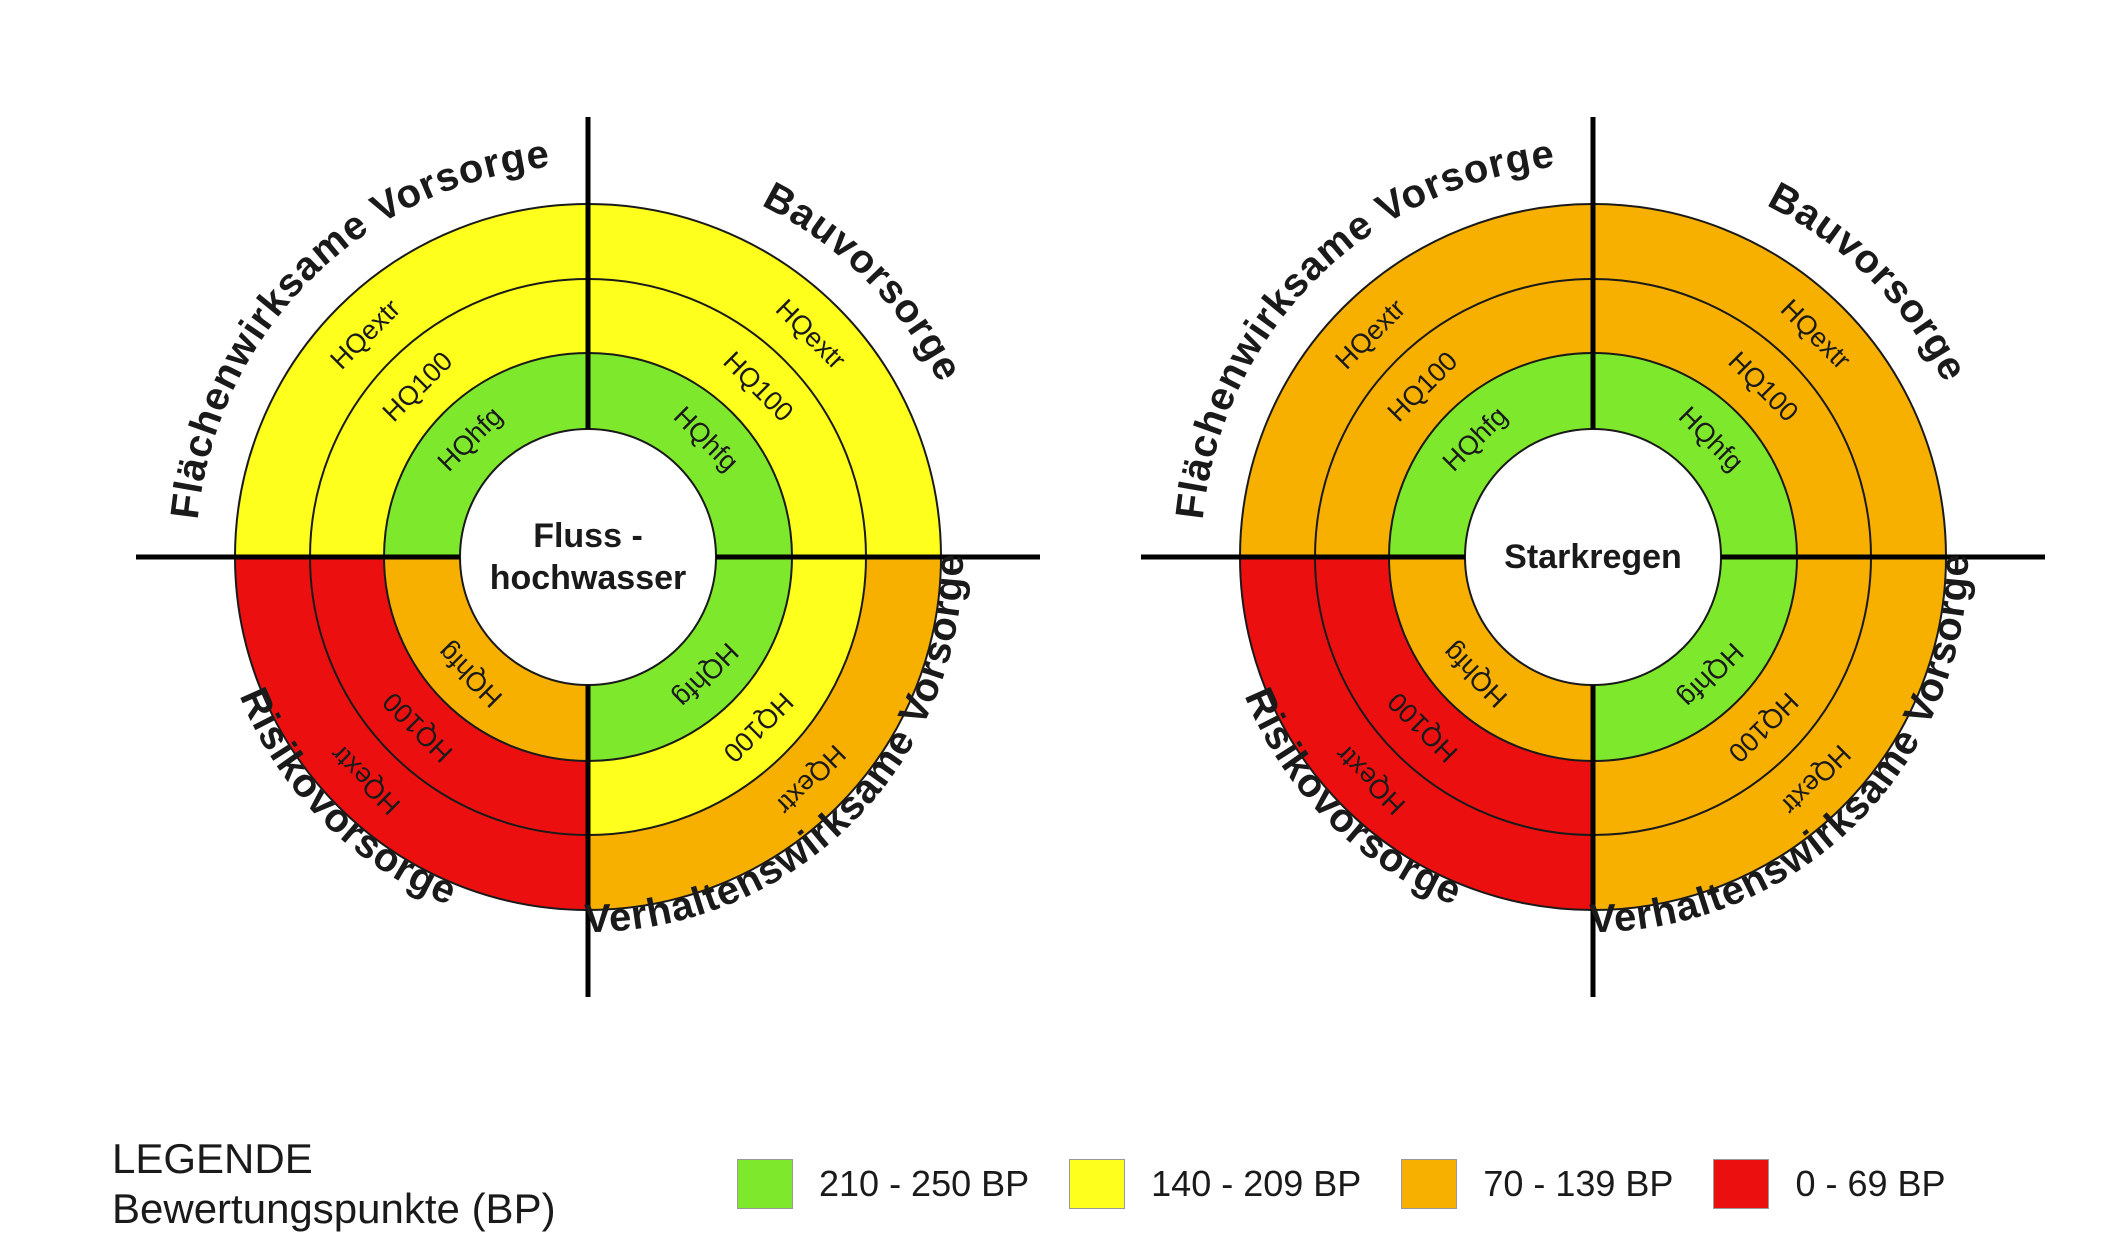  I want to click on legend-label-green: 210 - 250 BP, so click(924, 1183).